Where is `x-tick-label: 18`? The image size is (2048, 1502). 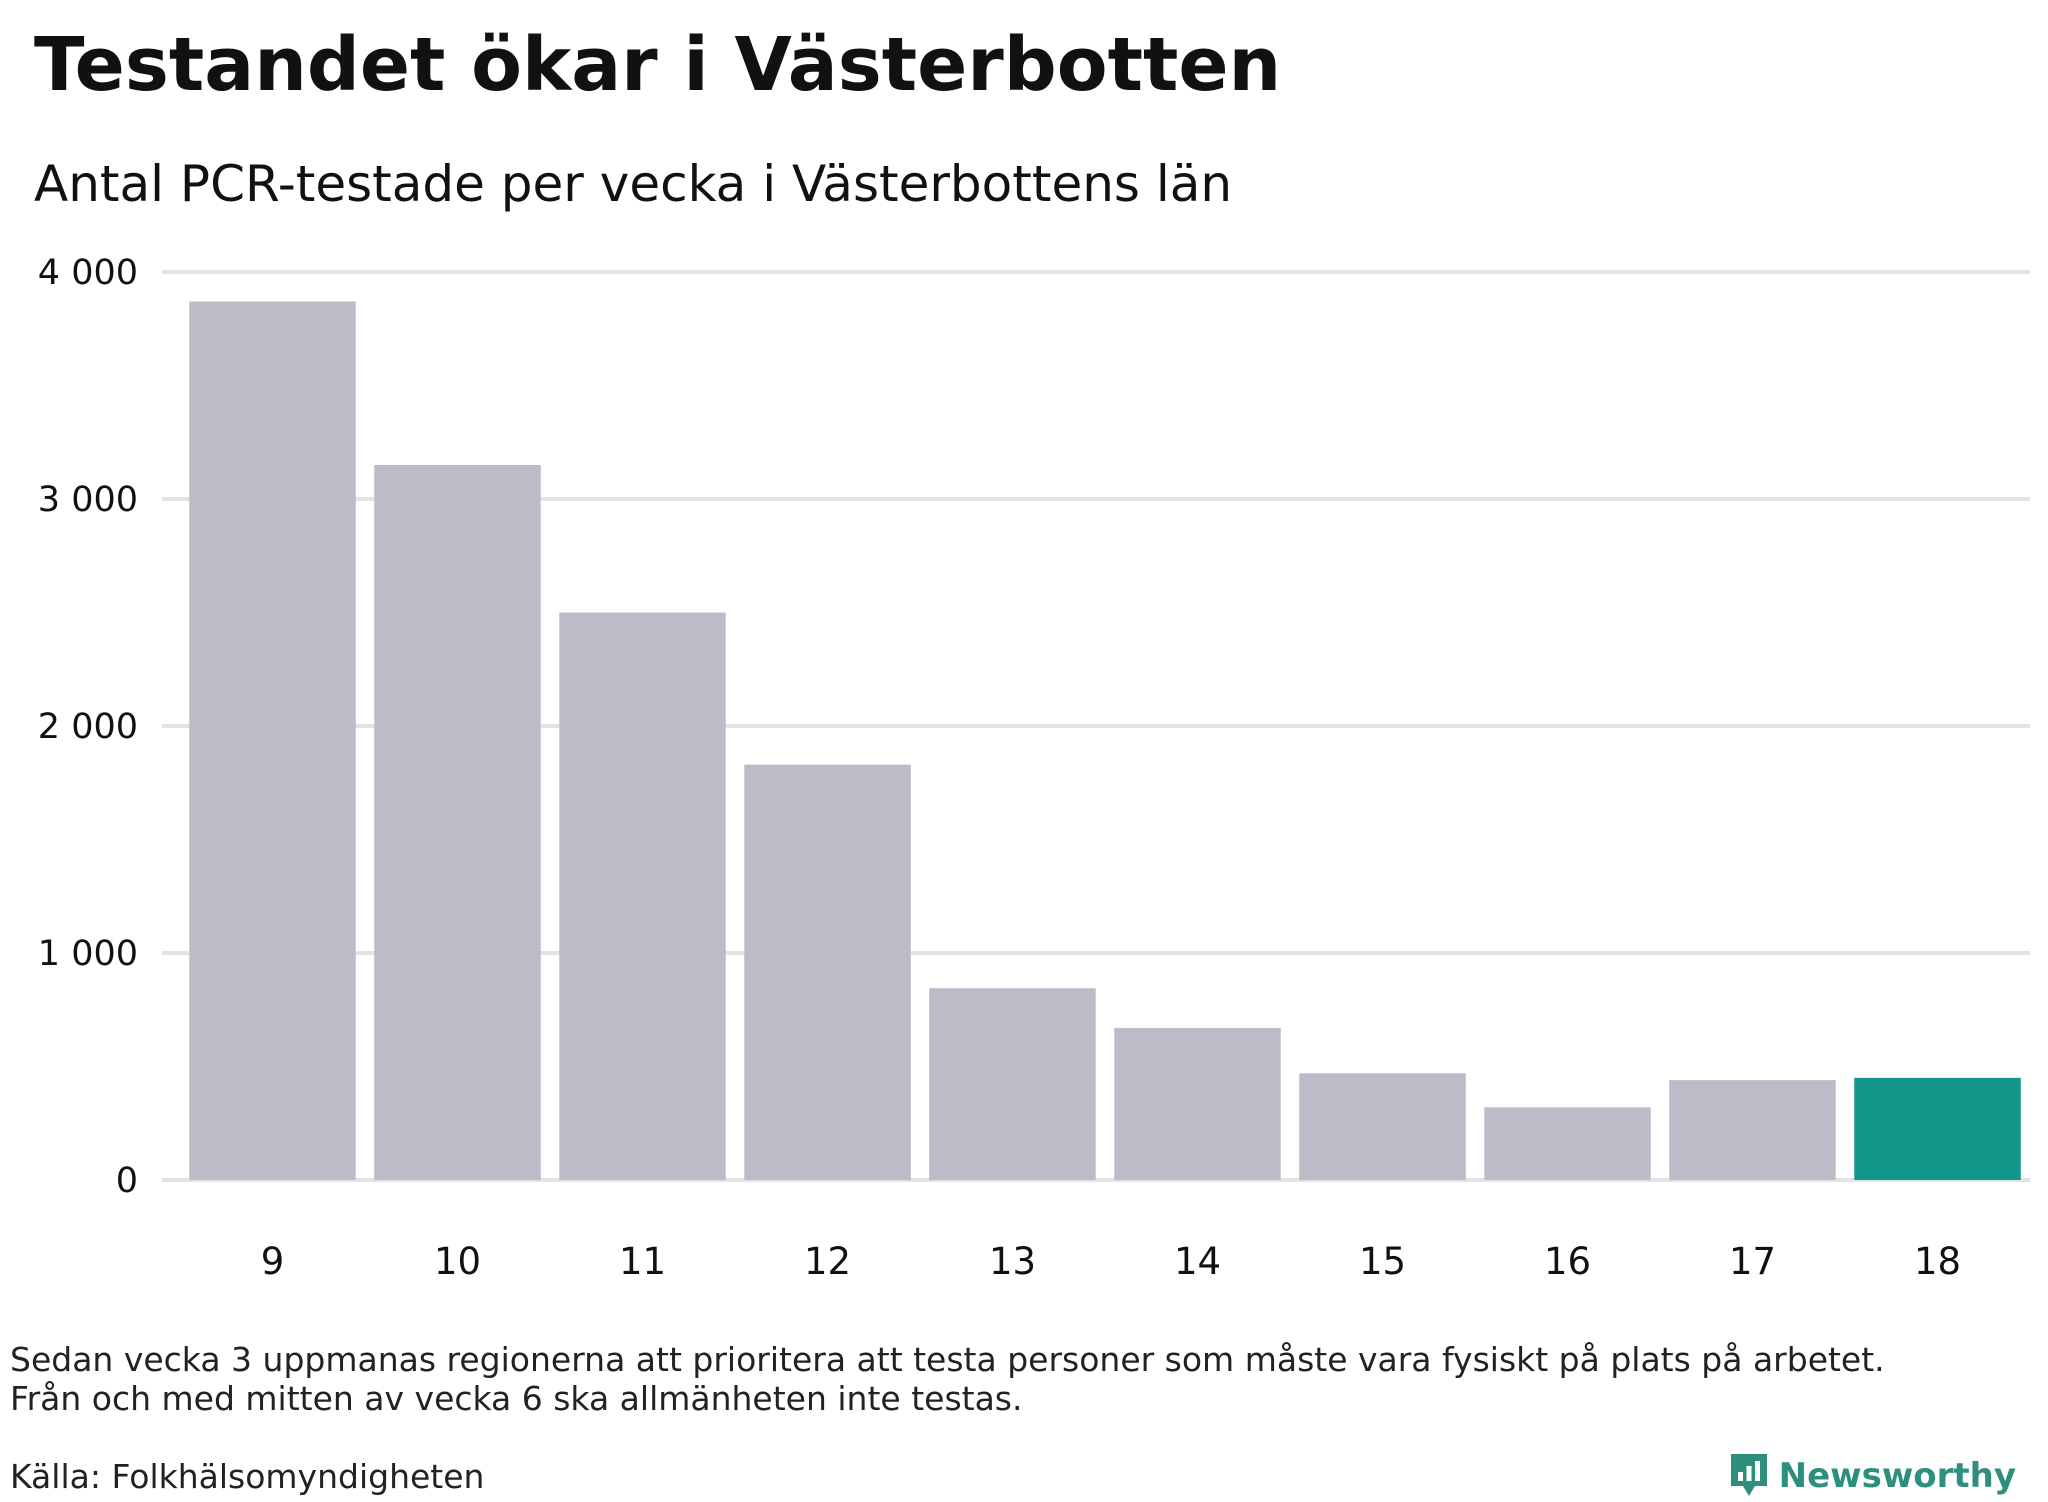 x-tick-label: 18 is located at coordinates (1937, 1261).